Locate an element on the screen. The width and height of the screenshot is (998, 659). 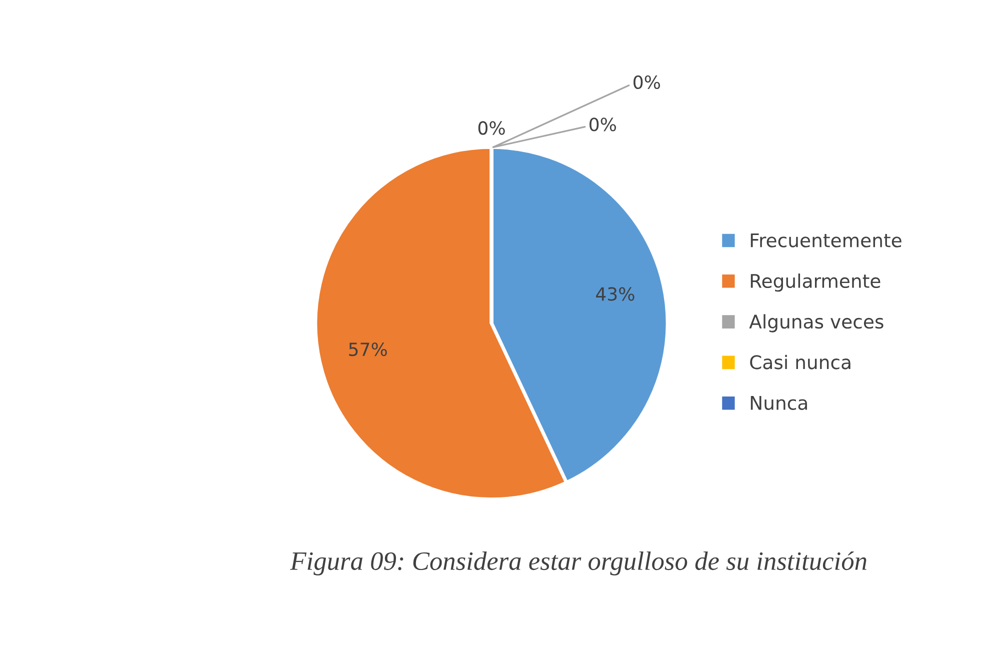
data-label: 43% is located at coordinates (615, 294).